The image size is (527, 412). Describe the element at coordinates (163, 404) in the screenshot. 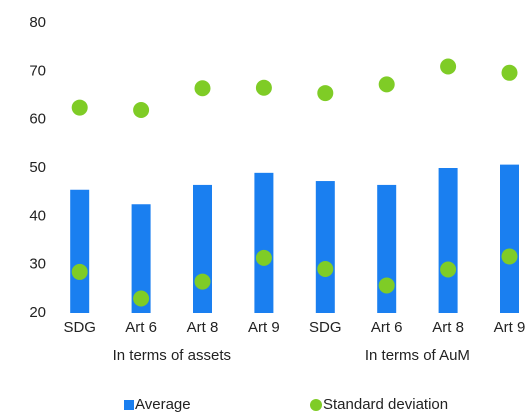

I see `legend-label: Average` at that location.